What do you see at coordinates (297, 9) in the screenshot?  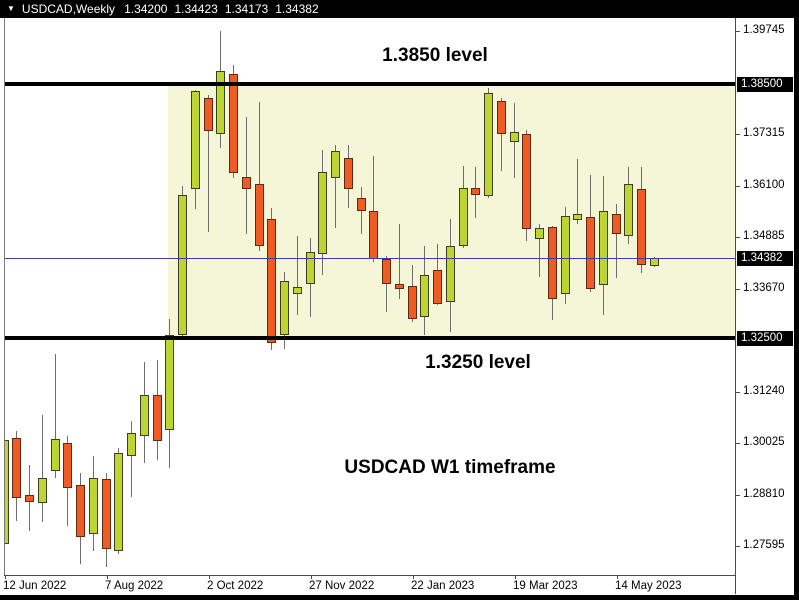 I see `quote-close: 1.34382` at bounding box center [297, 9].